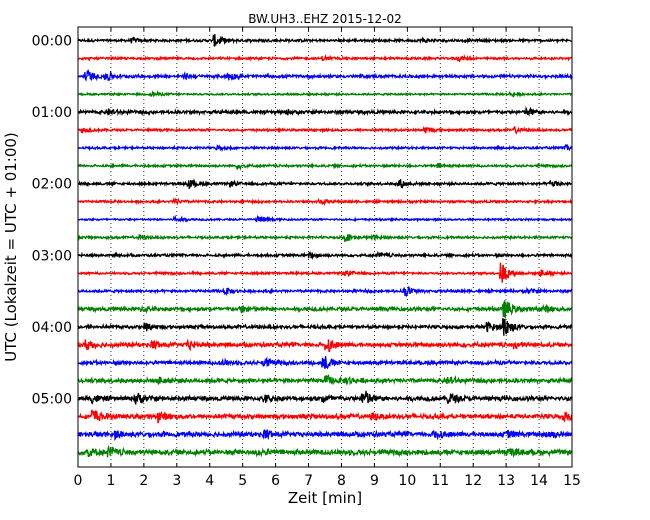 The width and height of the screenshot is (650, 520). Describe the element at coordinates (52, 113) in the screenshot. I see `y-tick-label: 01:00` at that location.